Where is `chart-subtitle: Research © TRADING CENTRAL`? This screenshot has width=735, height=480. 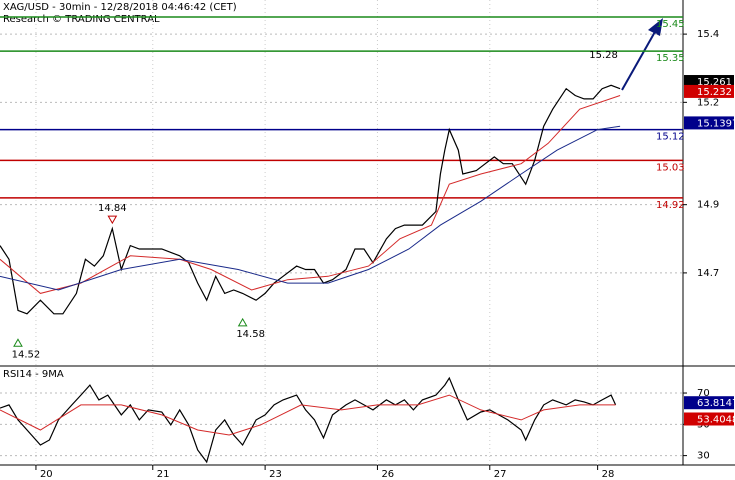
chart-subtitle: Research © TRADING CENTRAL is located at coordinates (81, 19).